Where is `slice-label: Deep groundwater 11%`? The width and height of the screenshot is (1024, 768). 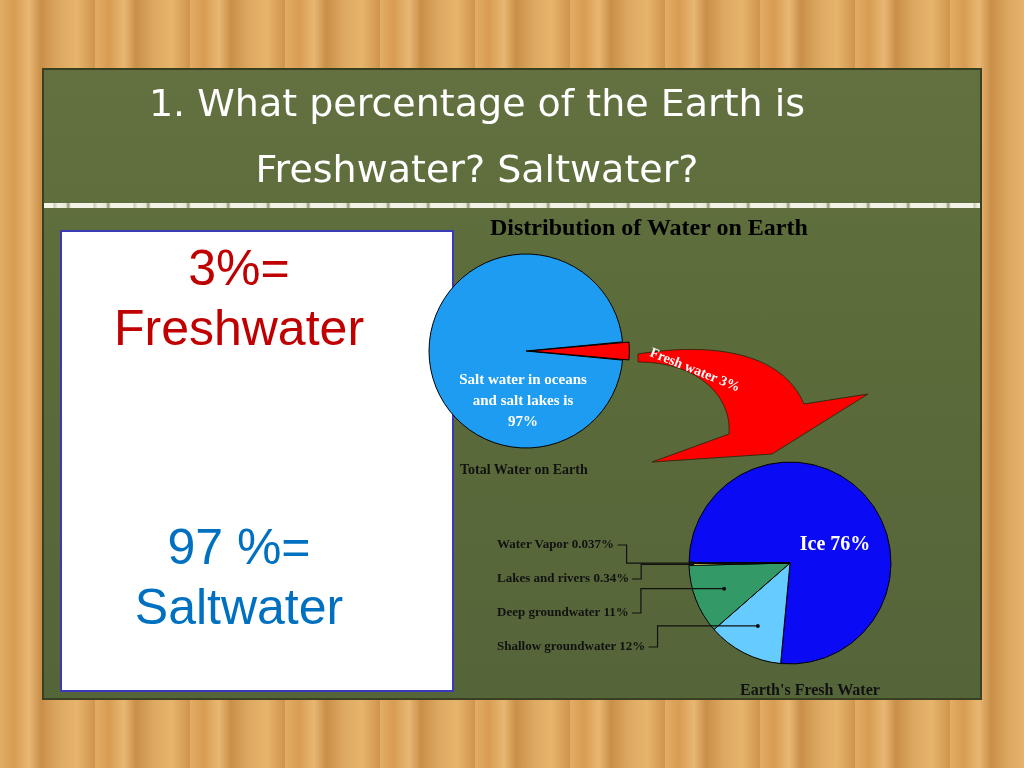 slice-label: Deep groundwater 11% is located at coordinates (563, 612).